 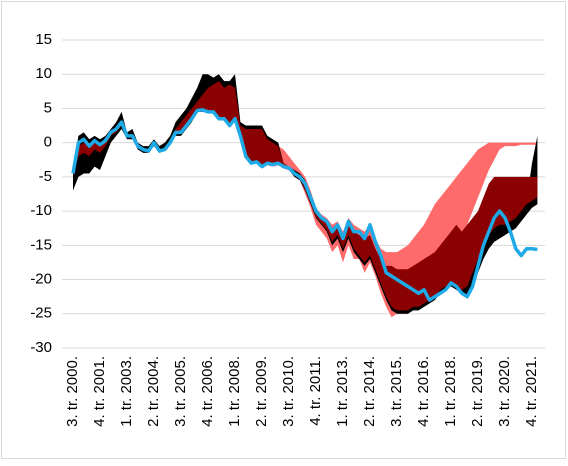 I want to click on x-tick-label: 4. tr. 2021., so click(x=531, y=391).